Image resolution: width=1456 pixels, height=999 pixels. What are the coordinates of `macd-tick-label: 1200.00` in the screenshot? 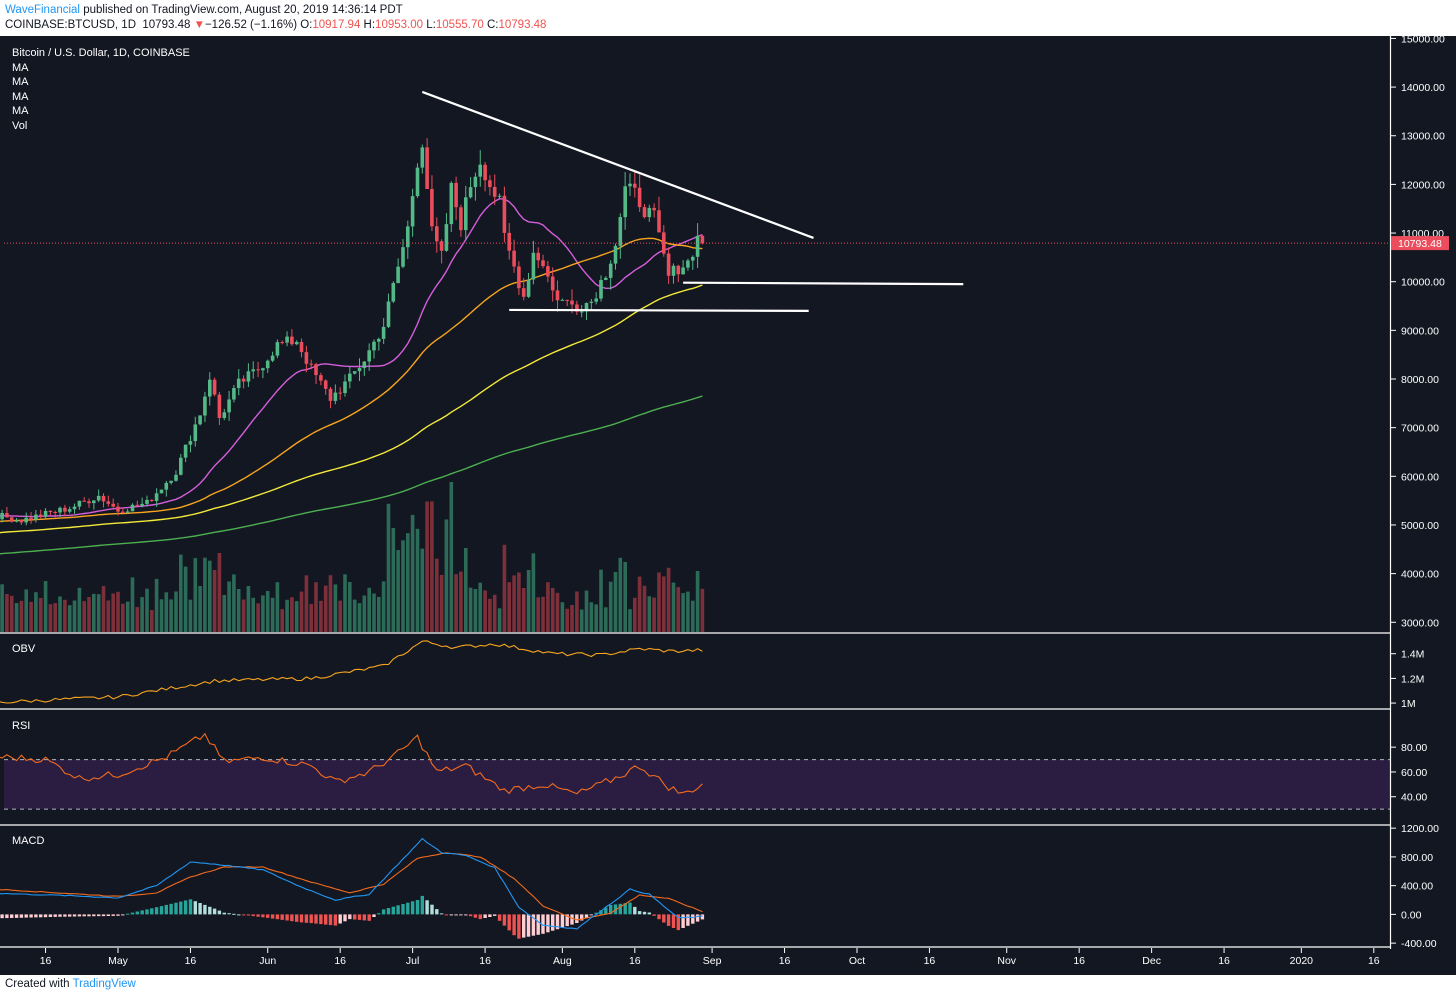 It's located at (1420, 829).